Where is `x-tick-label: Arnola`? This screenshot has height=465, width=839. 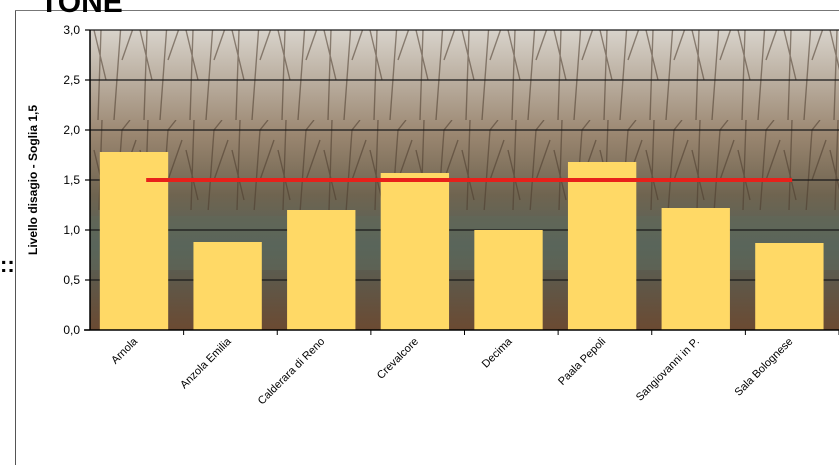 x-tick-label: Arnola is located at coordinates (125, 351).